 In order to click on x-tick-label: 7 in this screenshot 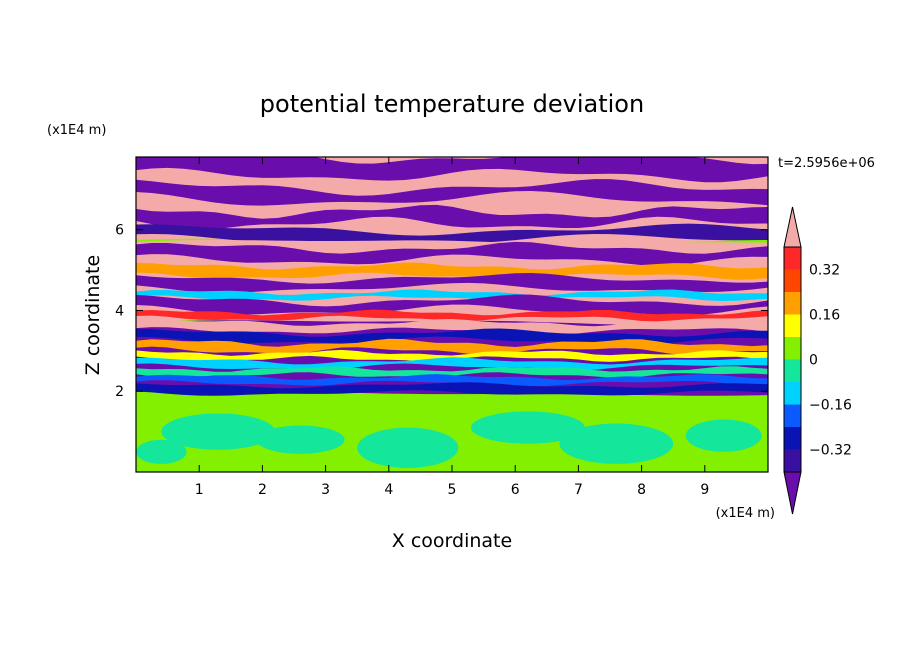, I will do `click(578, 490)`.